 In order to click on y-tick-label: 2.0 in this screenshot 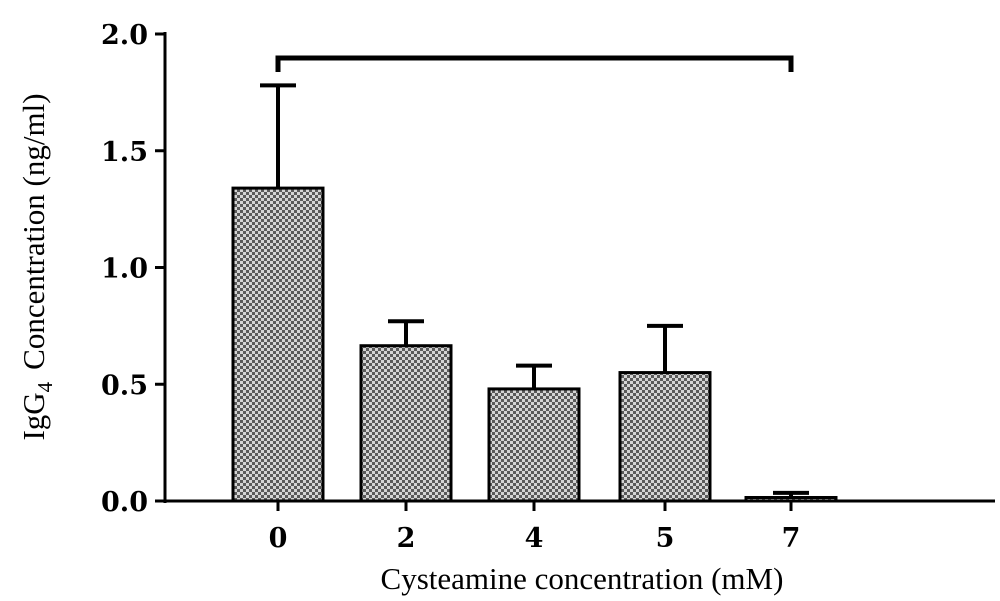, I will do `click(124, 35)`.